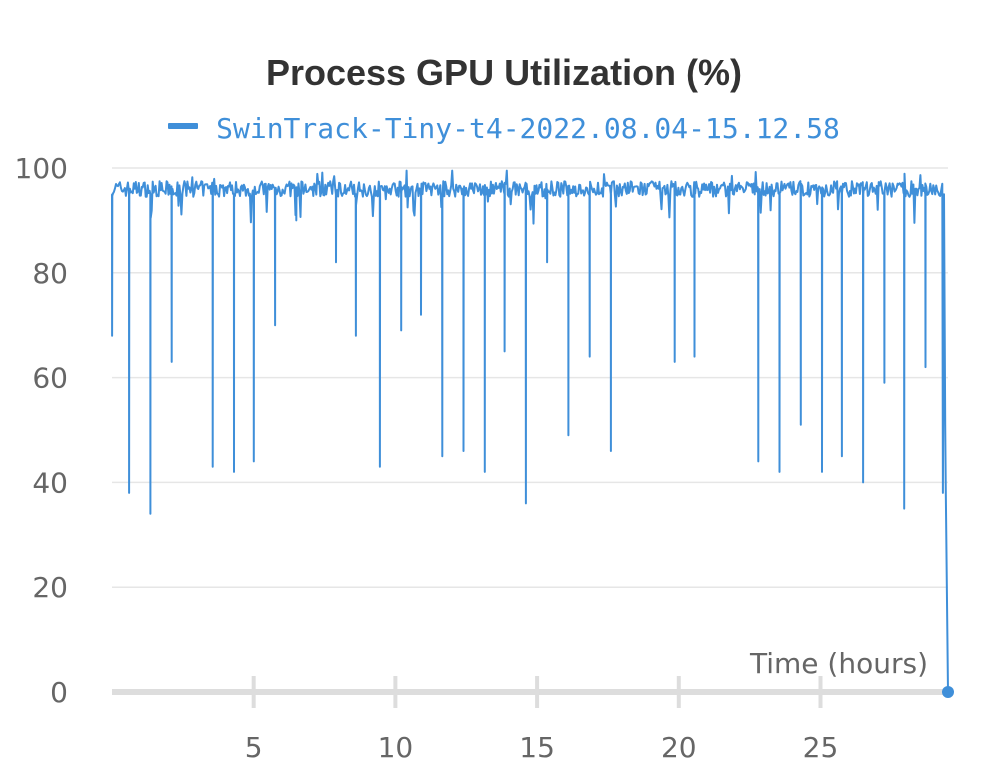 The width and height of the screenshot is (1008, 783). What do you see at coordinates (396, 747) in the screenshot?
I see `x-tick-label: 10` at bounding box center [396, 747].